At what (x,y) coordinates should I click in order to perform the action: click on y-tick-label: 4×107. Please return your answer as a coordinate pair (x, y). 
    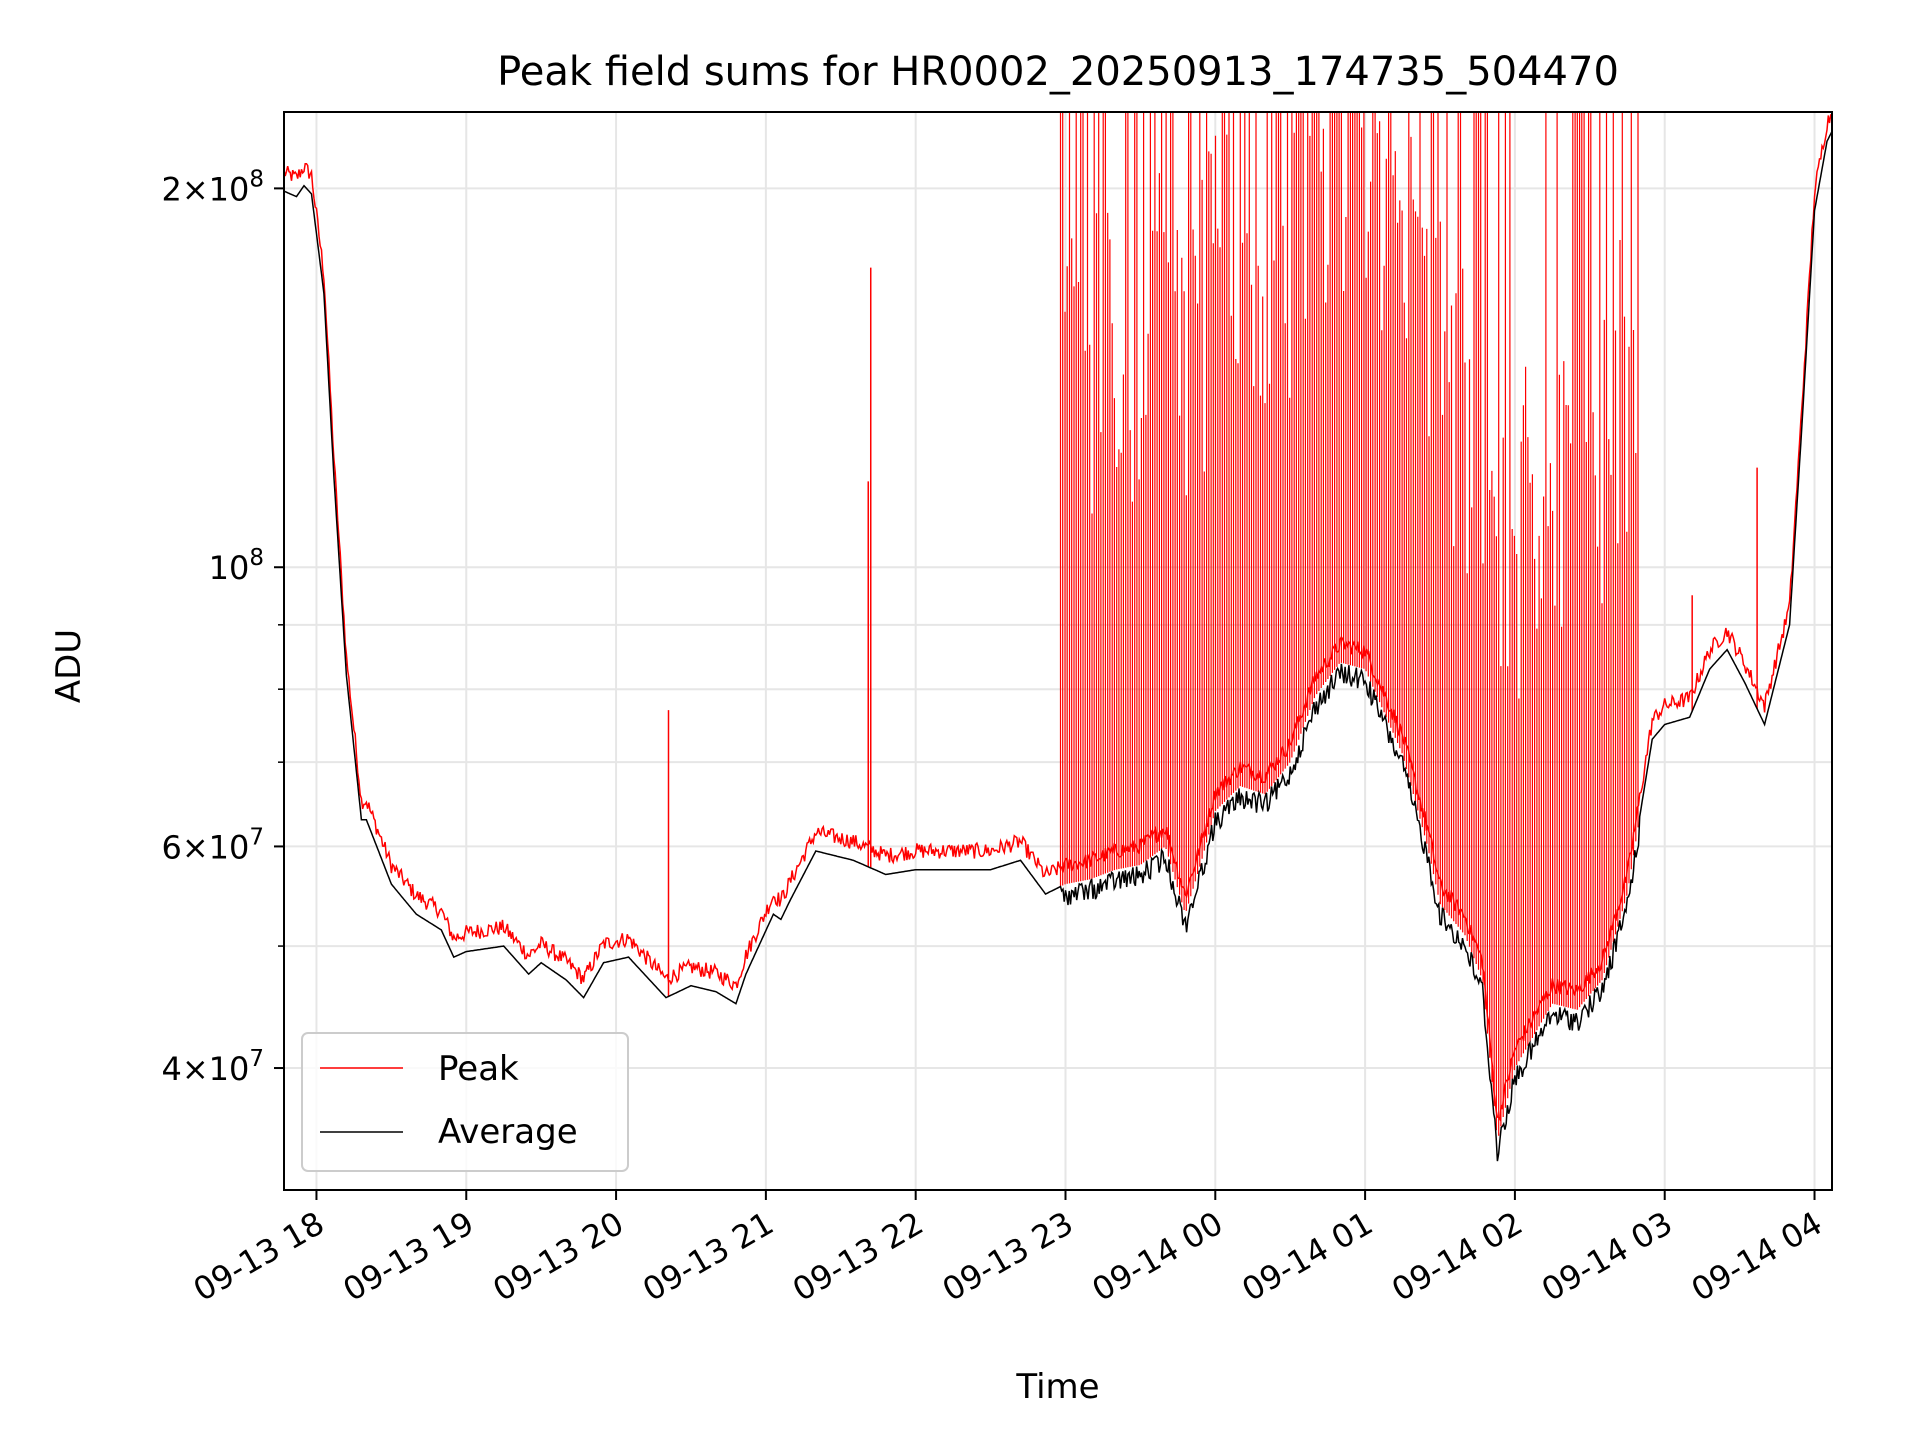
    Looking at the image, I should click on (212, 1067).